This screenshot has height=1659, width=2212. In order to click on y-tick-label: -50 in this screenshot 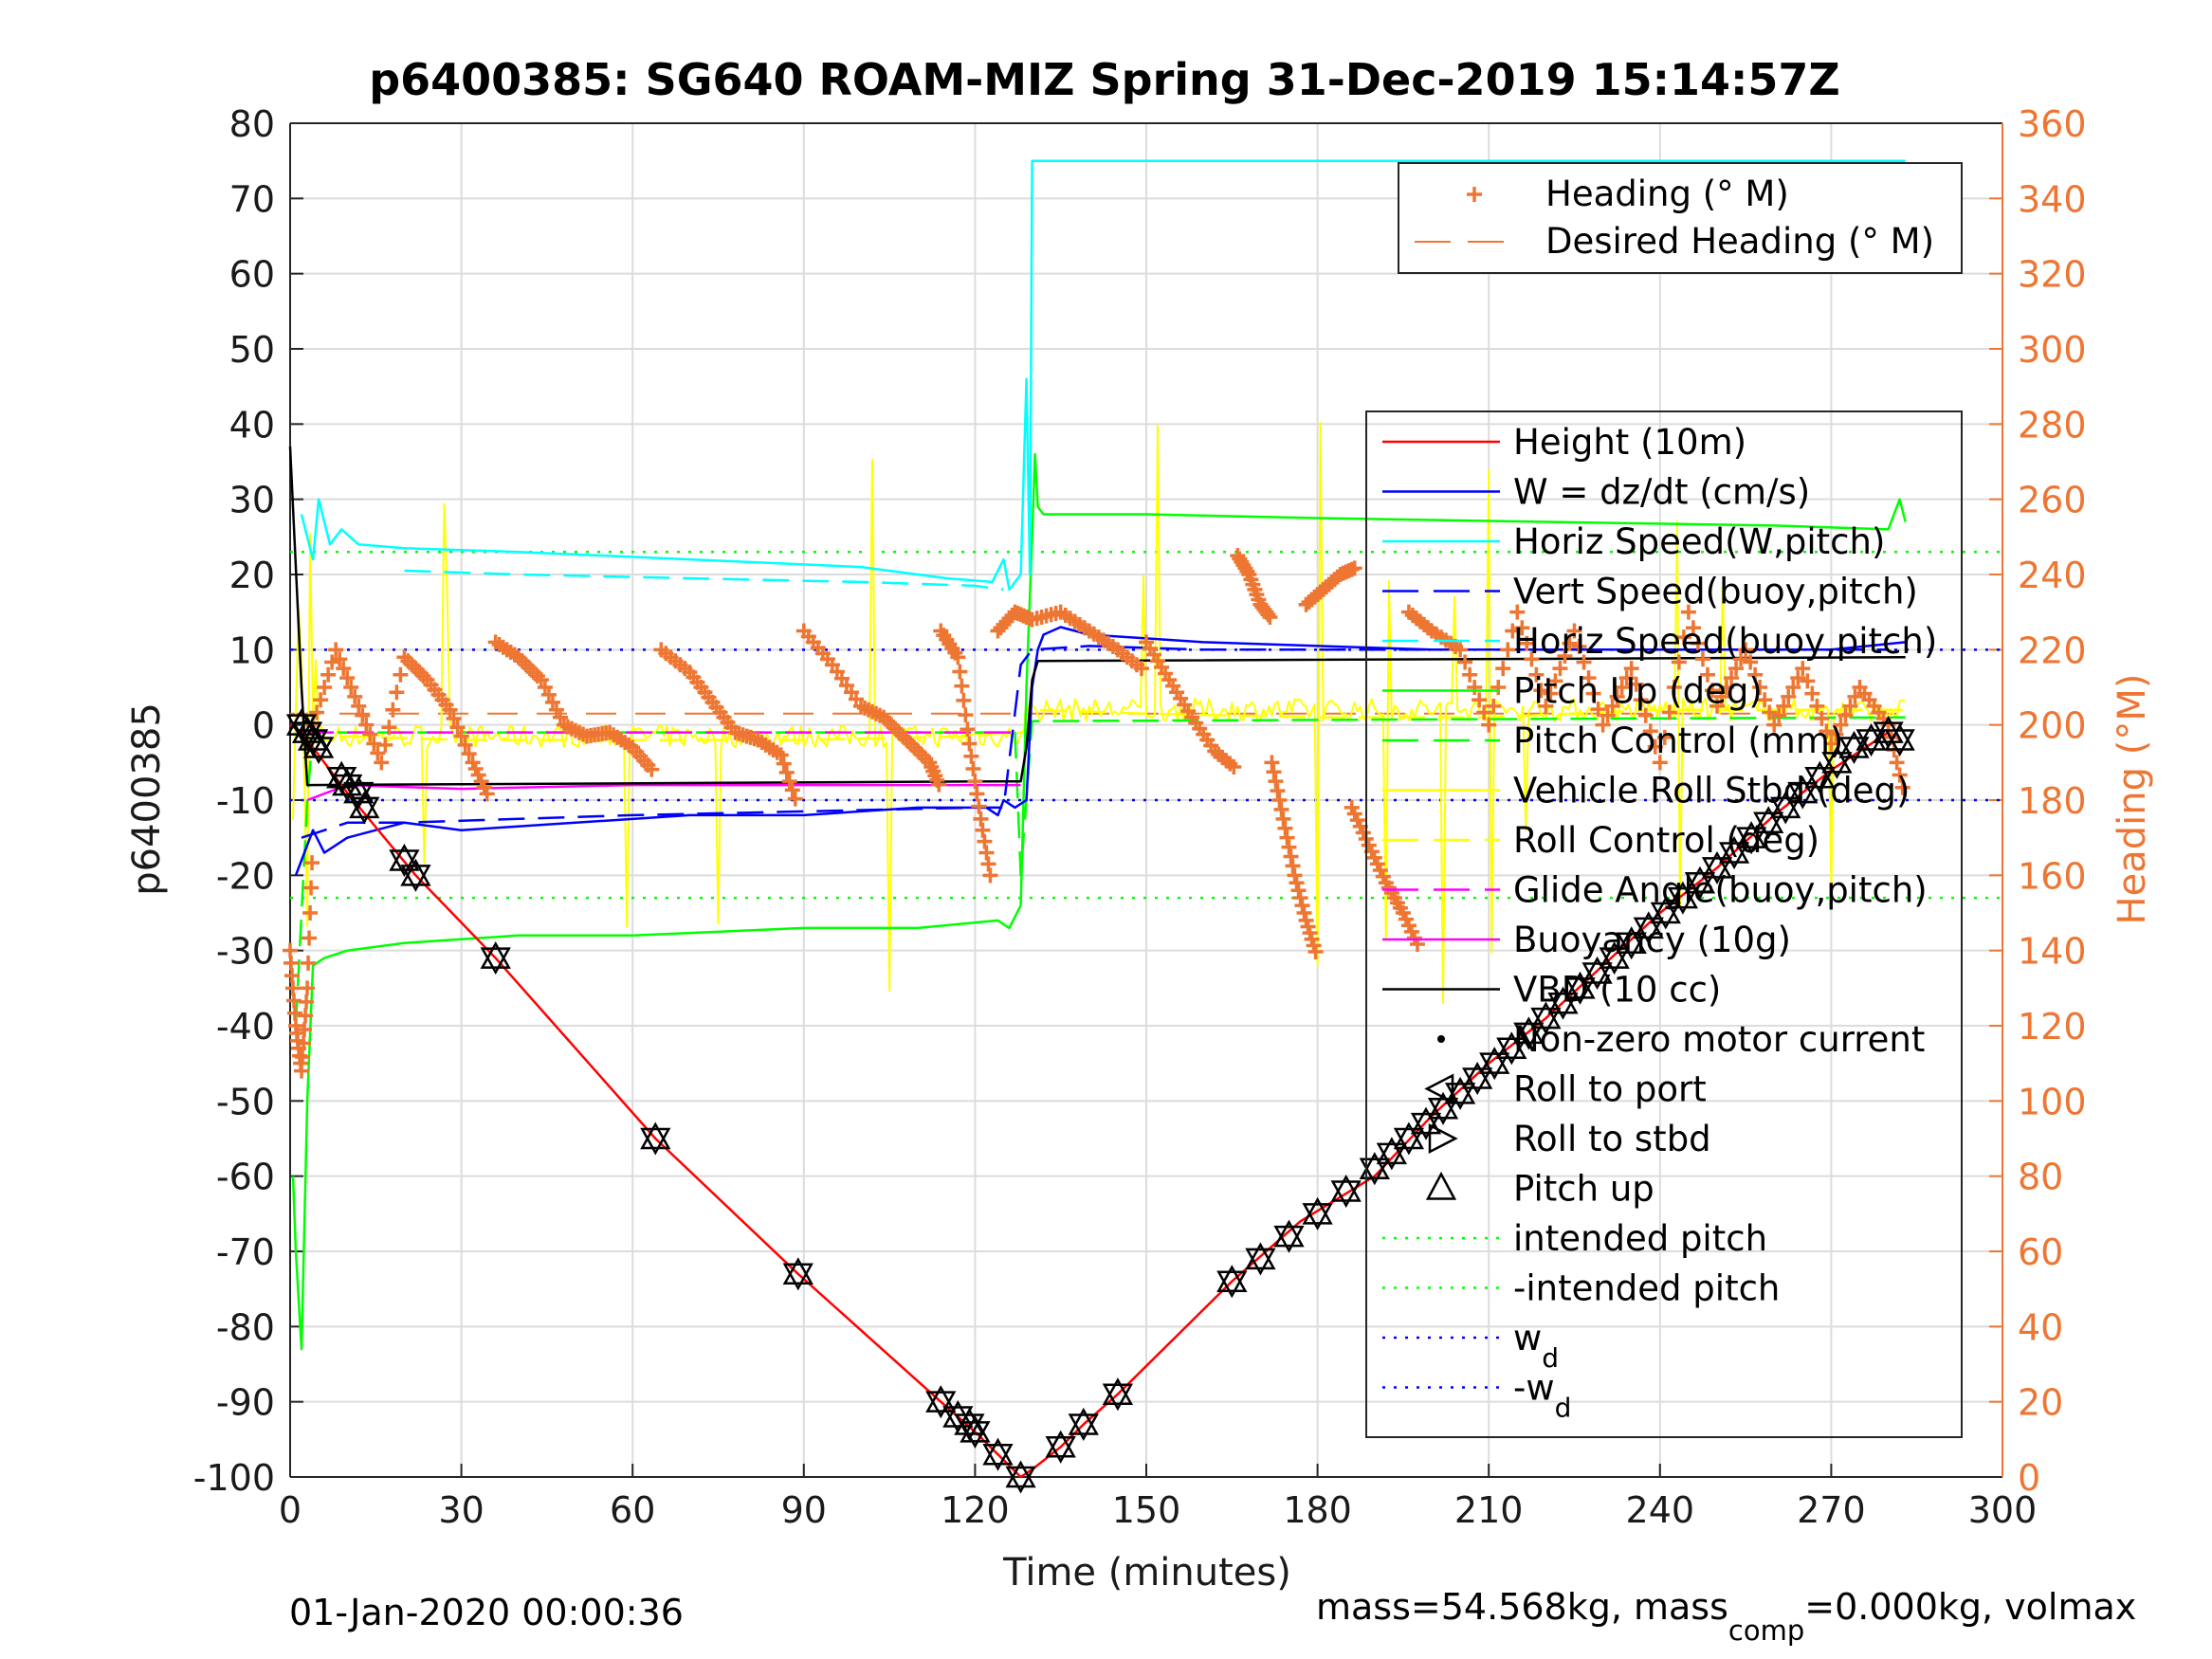, I will do `click(245, 1101)`.